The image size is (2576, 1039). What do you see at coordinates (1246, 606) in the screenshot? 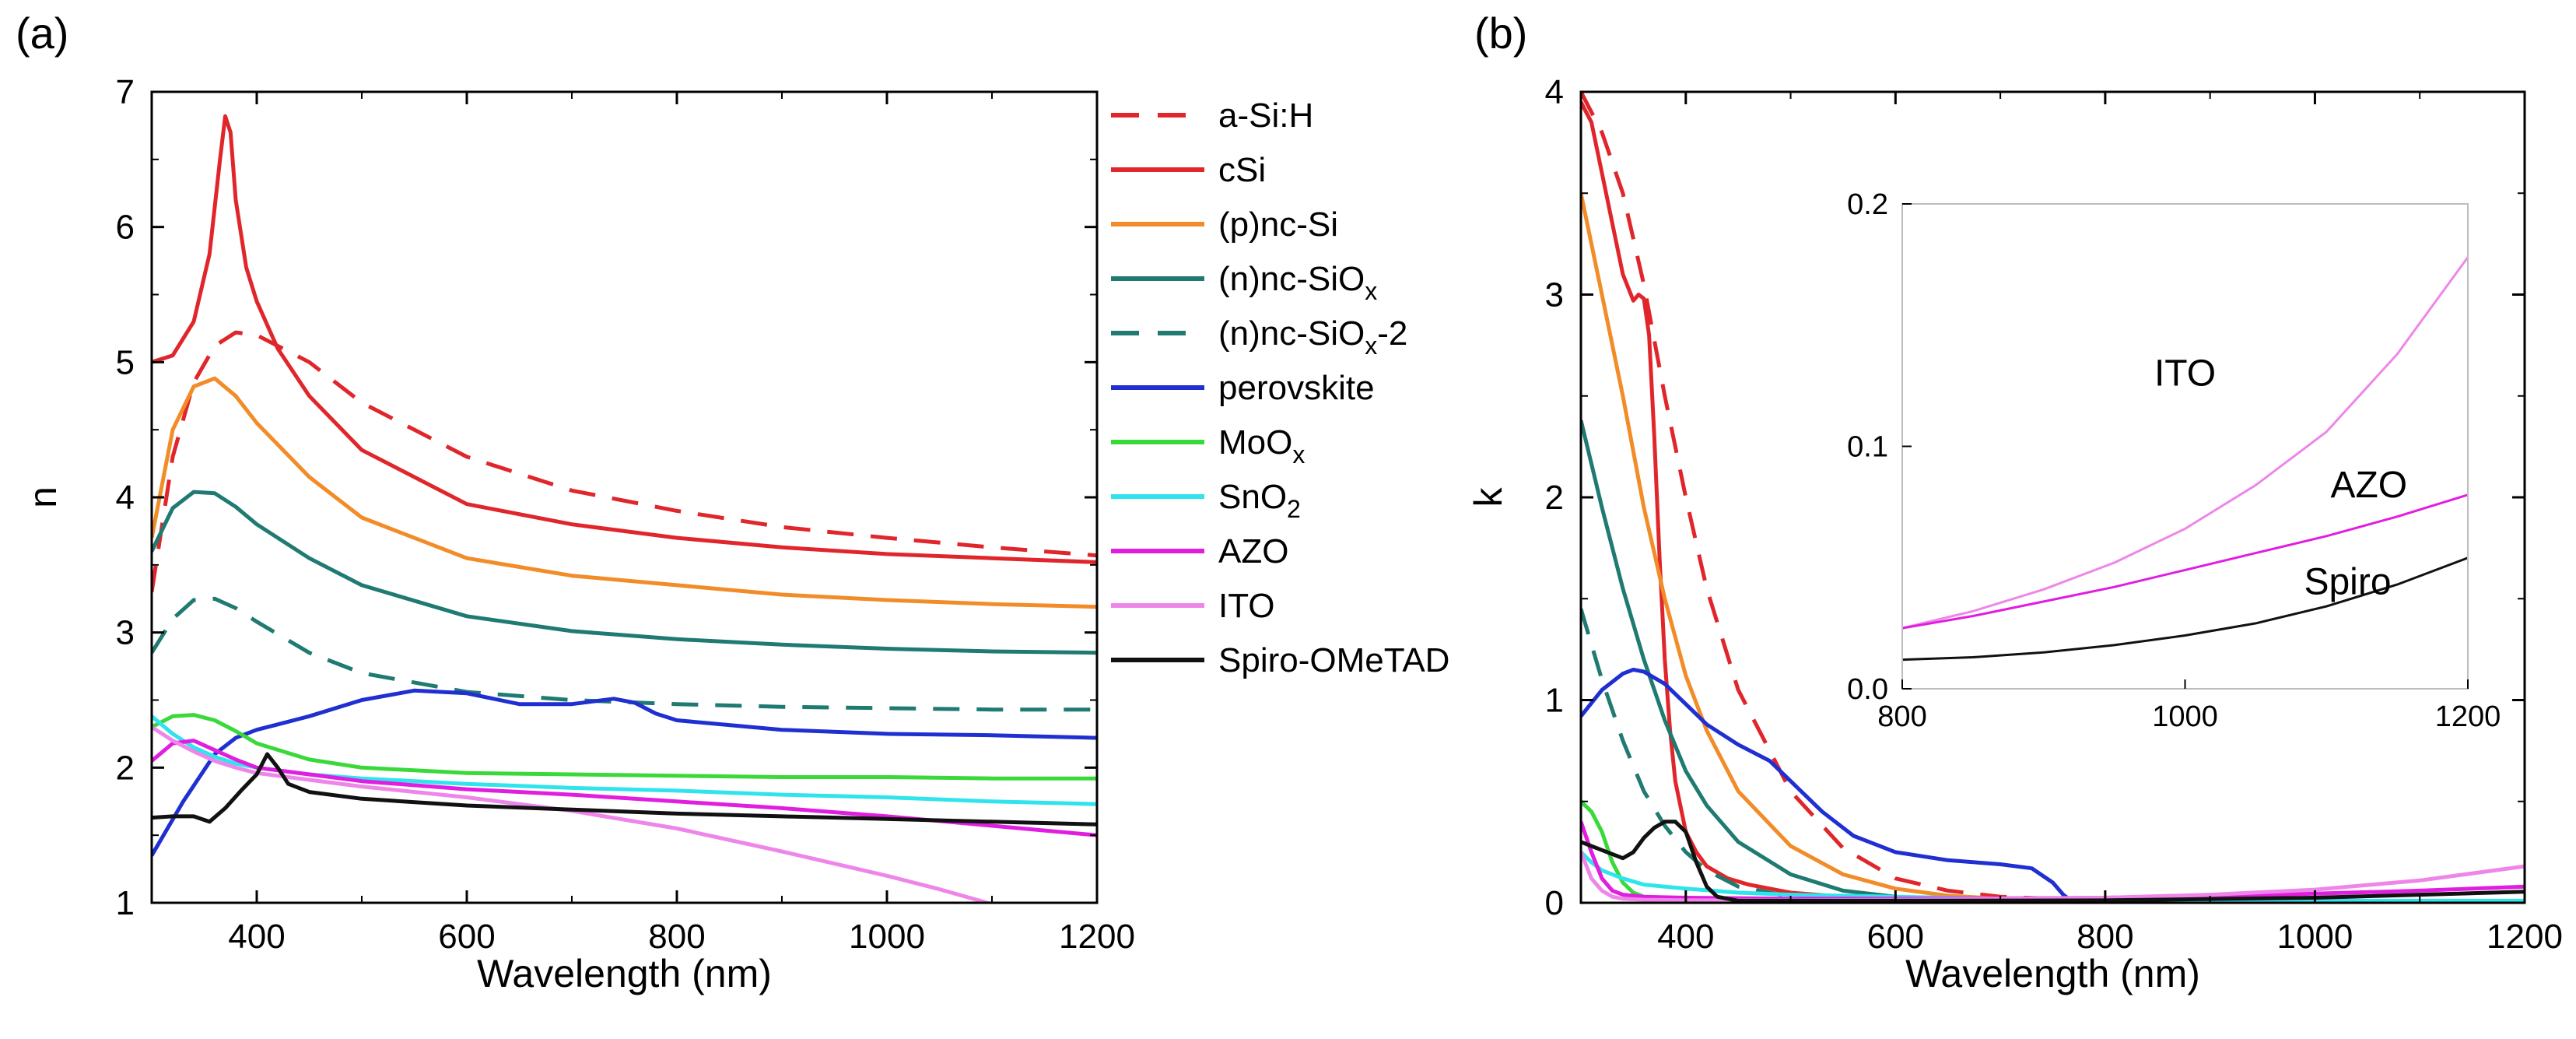
I see `legend-label-ito: ITO` at bounding box center [1246, 606].